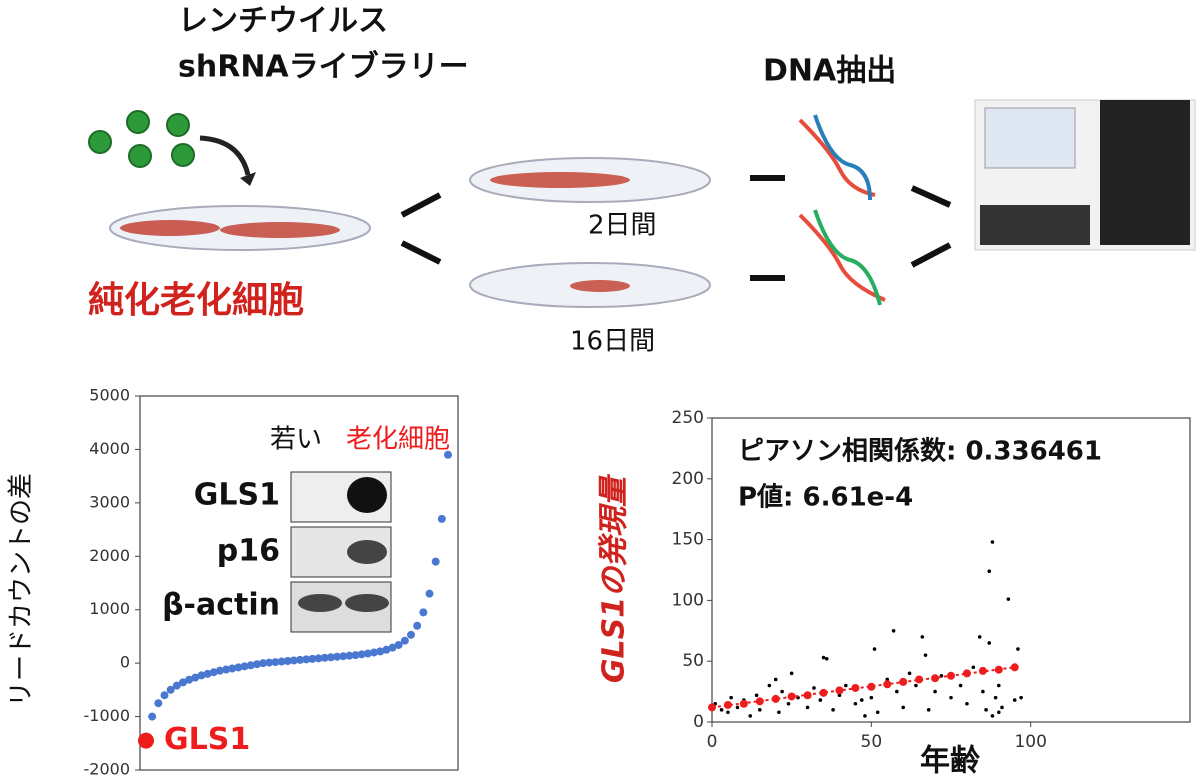 The width and height of the screenshot is (1200, 780). Describe the element at coordinates (296, 440) in the screenshot. I see `column-label: 若い` at that location.